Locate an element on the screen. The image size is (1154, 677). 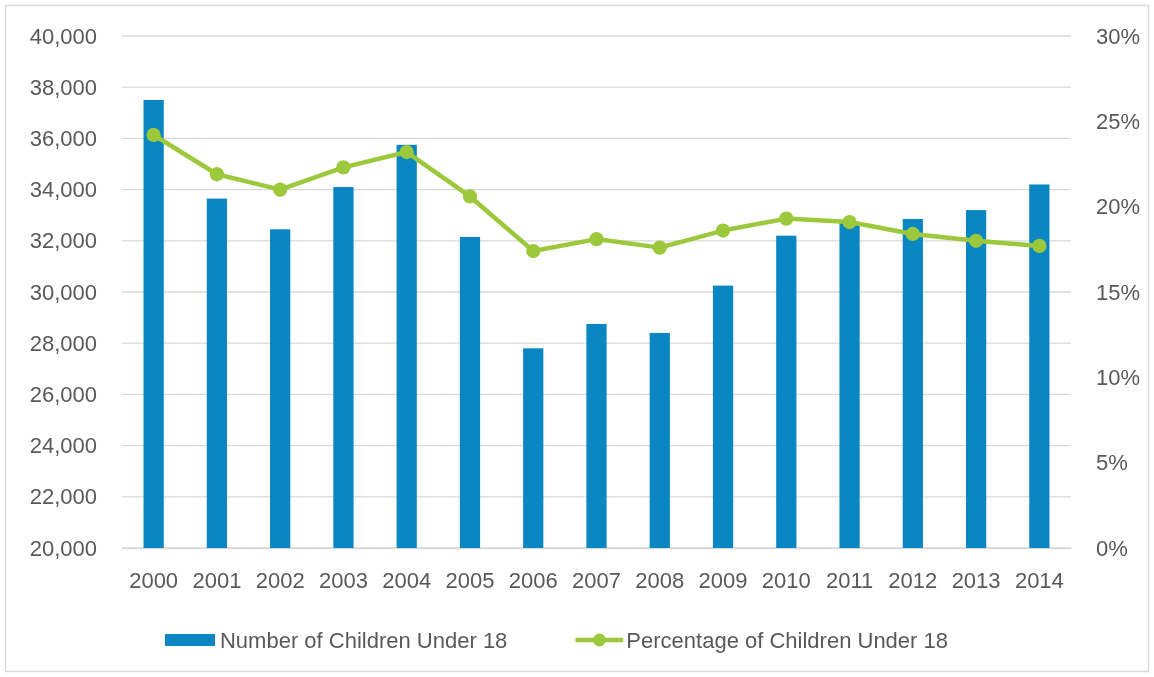
x-tick-label: 2010 is located at coordinates (786, 580).